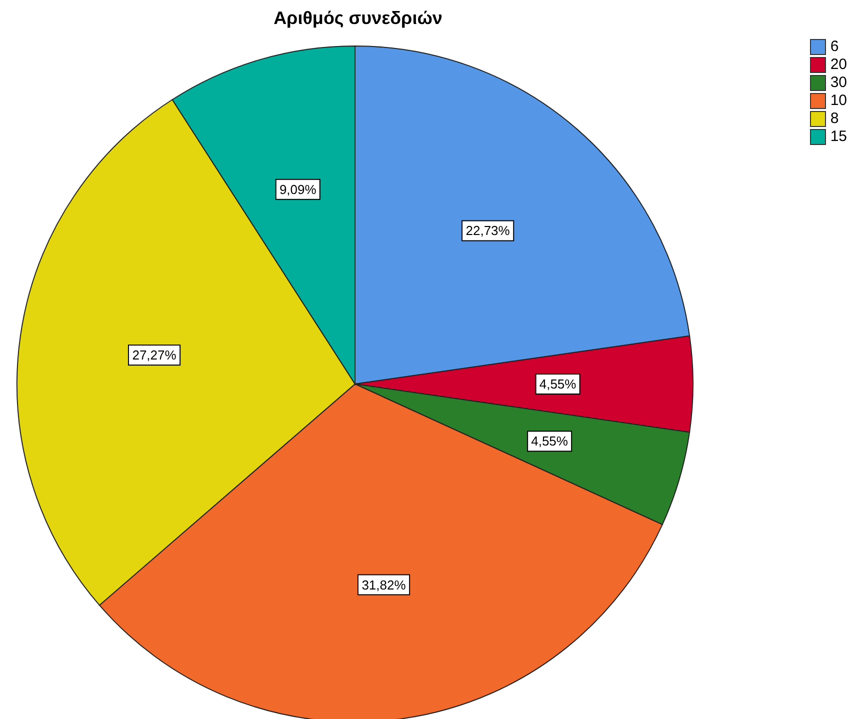 This screenshot has width=865, height=719. I want to click on data-label: 9,09%, so click(298, 189).